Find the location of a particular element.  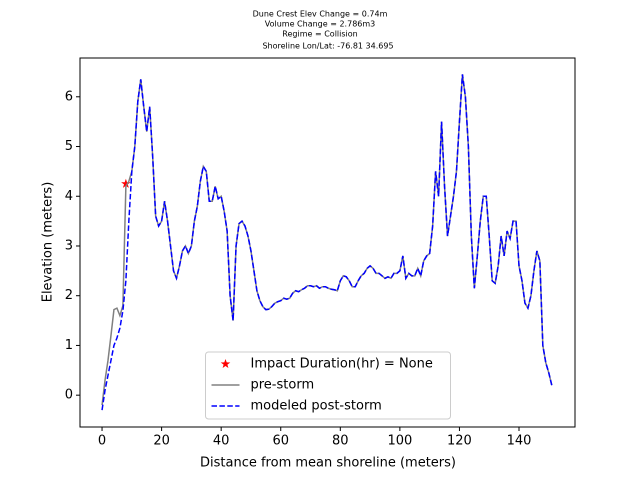

y-axis-label: Elevation (meters) is located at coordinates (48, 242).